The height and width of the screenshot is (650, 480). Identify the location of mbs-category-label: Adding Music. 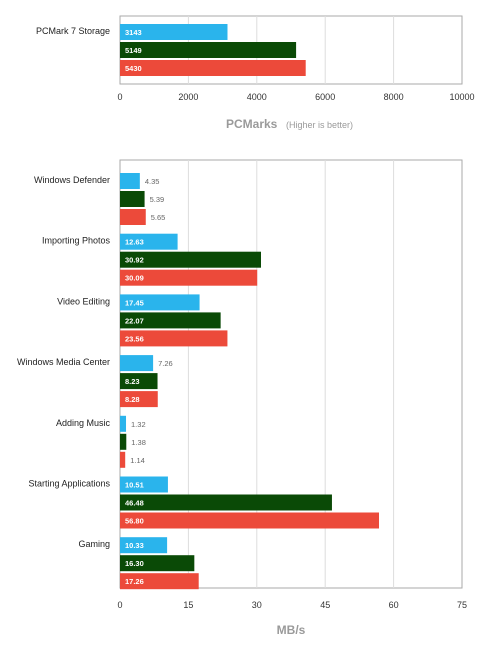
(83, 423).